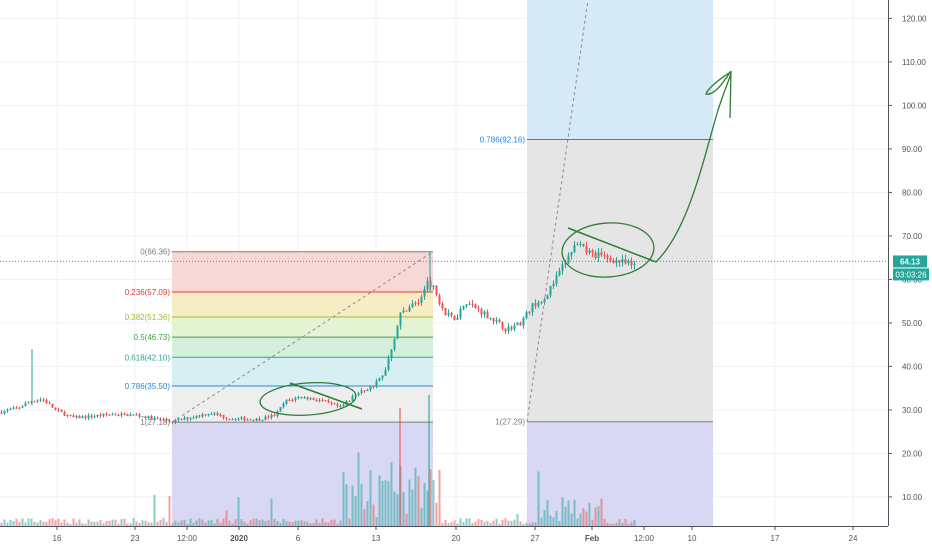 Image resolution: width=932 pixels, height=555 pixels. I want to click on time-tick-label: 6, so click(298, 538).